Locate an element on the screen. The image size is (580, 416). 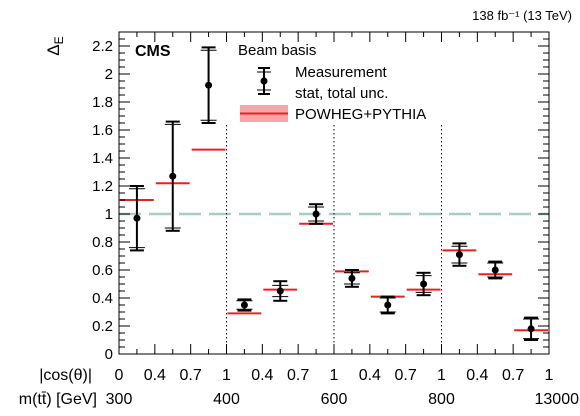
legend-unc-label: stat, total unc. is located at coordinates (341, 93).